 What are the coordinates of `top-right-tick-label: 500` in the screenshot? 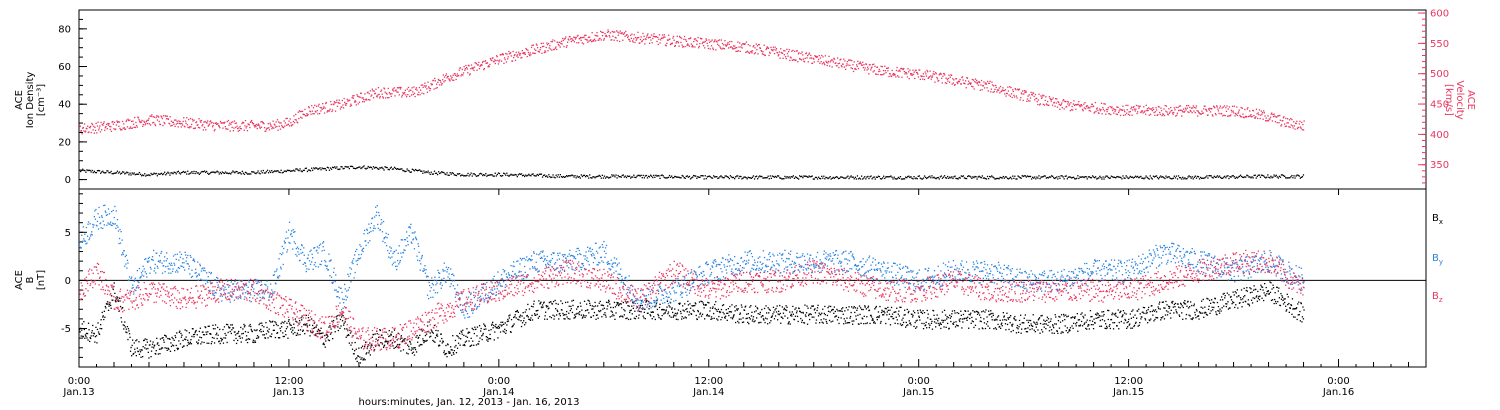 It's located at (1439, 74).